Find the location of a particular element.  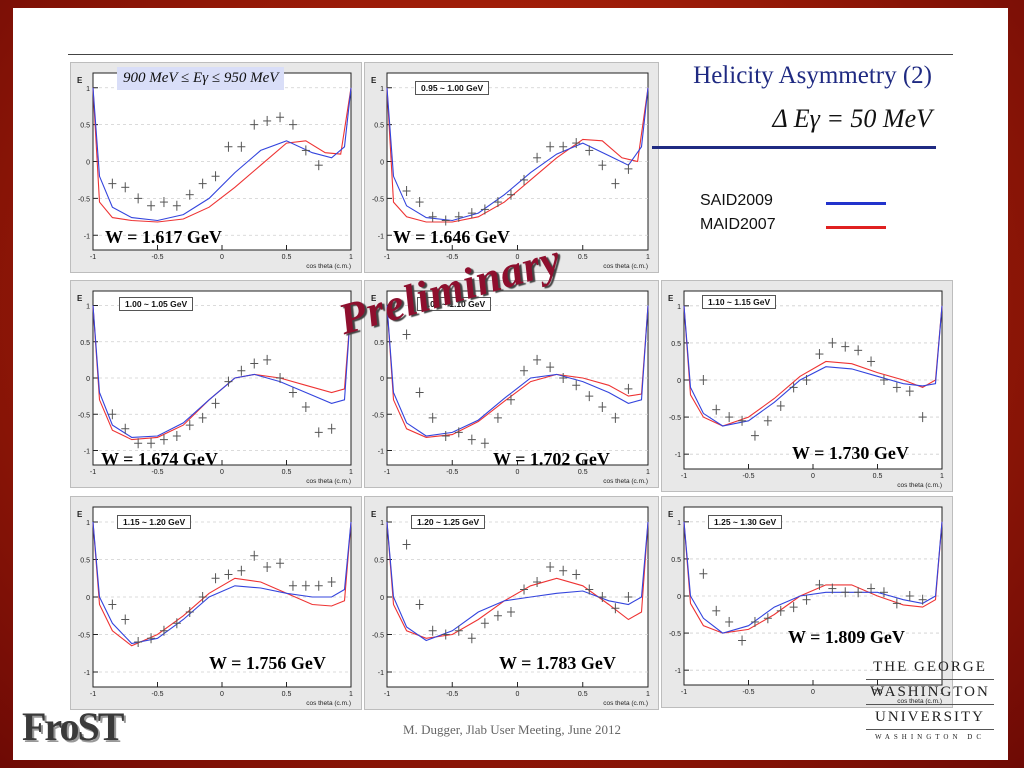

x-tick-label: 0.5 is located at coordinates (878, 692).